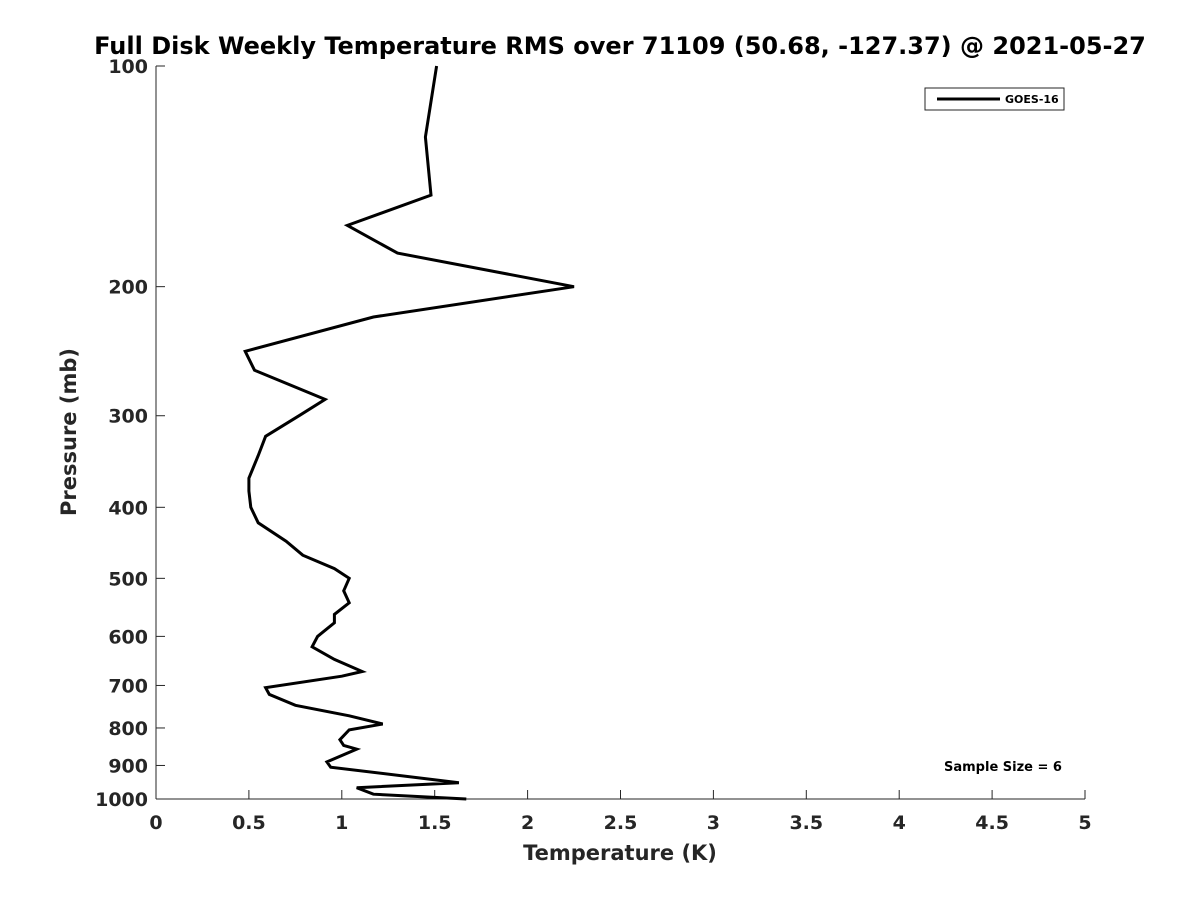  I want to click on y-tick-label: 900, so click(128, 766).